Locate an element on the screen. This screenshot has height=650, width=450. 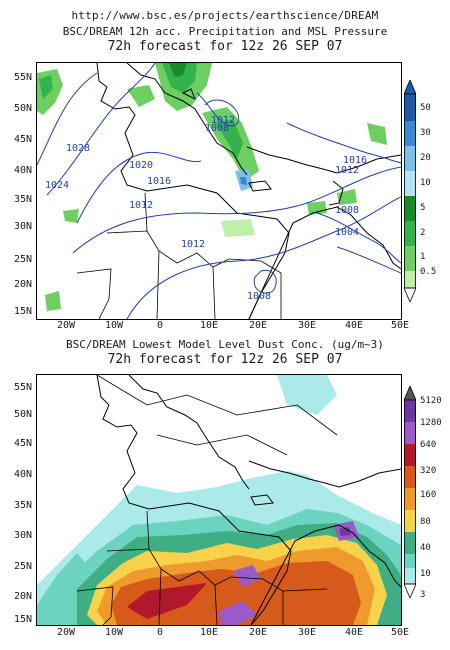
colorbar-label: 2 is located at coordinates (423, 233).